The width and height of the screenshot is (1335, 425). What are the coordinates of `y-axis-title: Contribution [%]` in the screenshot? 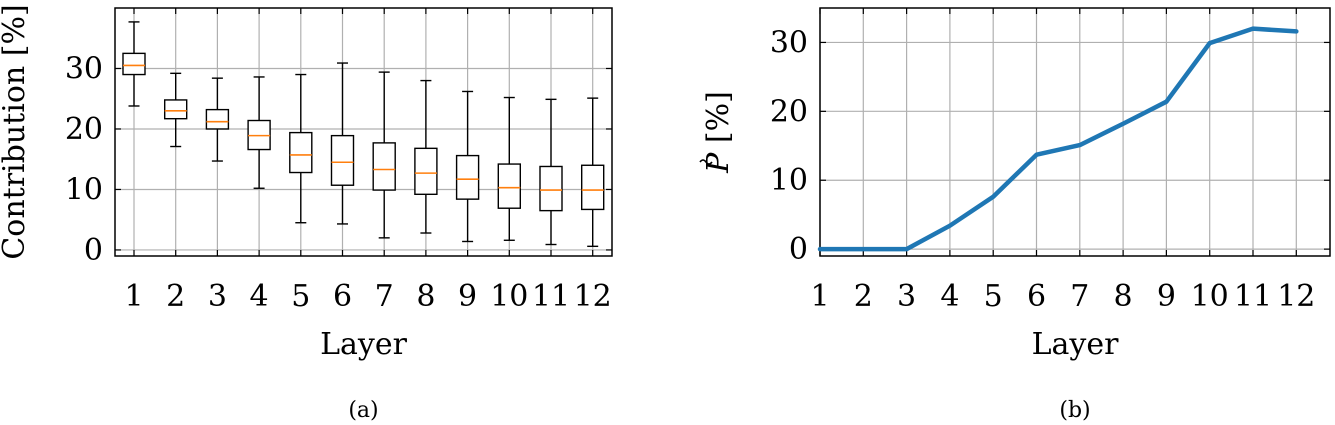 It's located at (16, 131).